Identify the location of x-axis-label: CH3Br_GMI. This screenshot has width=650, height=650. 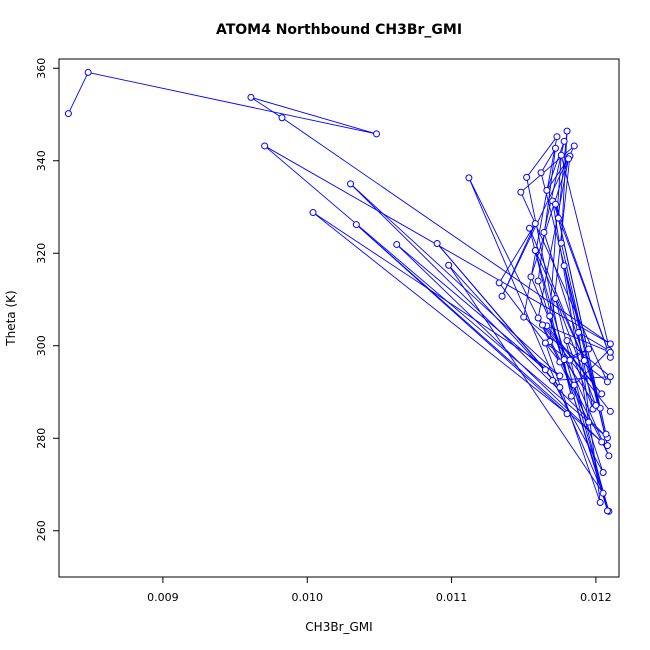
(338, 627).